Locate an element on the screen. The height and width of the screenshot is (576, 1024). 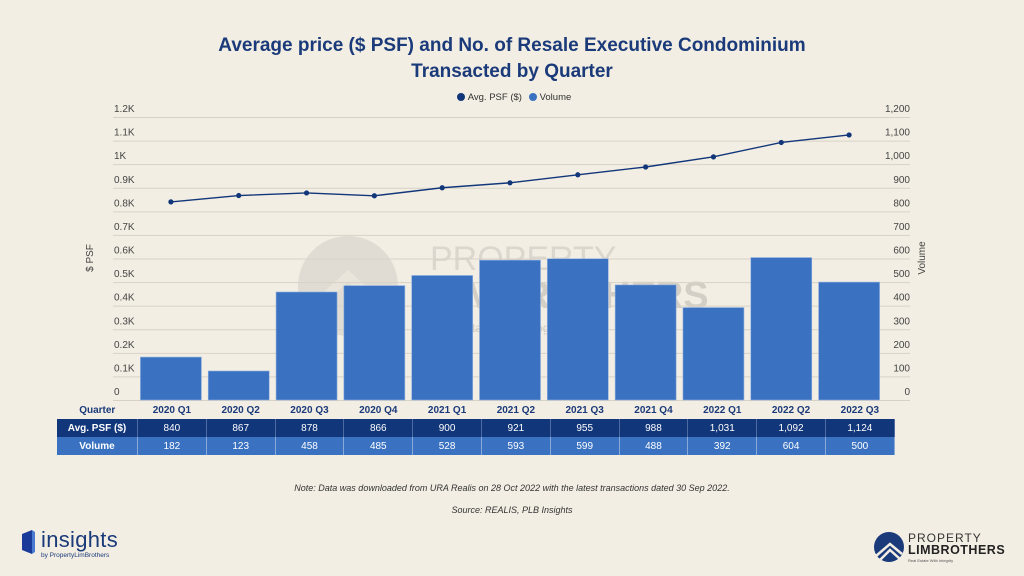
table-quarter-cell: 2022 Q3 is located at coordinates (860, 410).